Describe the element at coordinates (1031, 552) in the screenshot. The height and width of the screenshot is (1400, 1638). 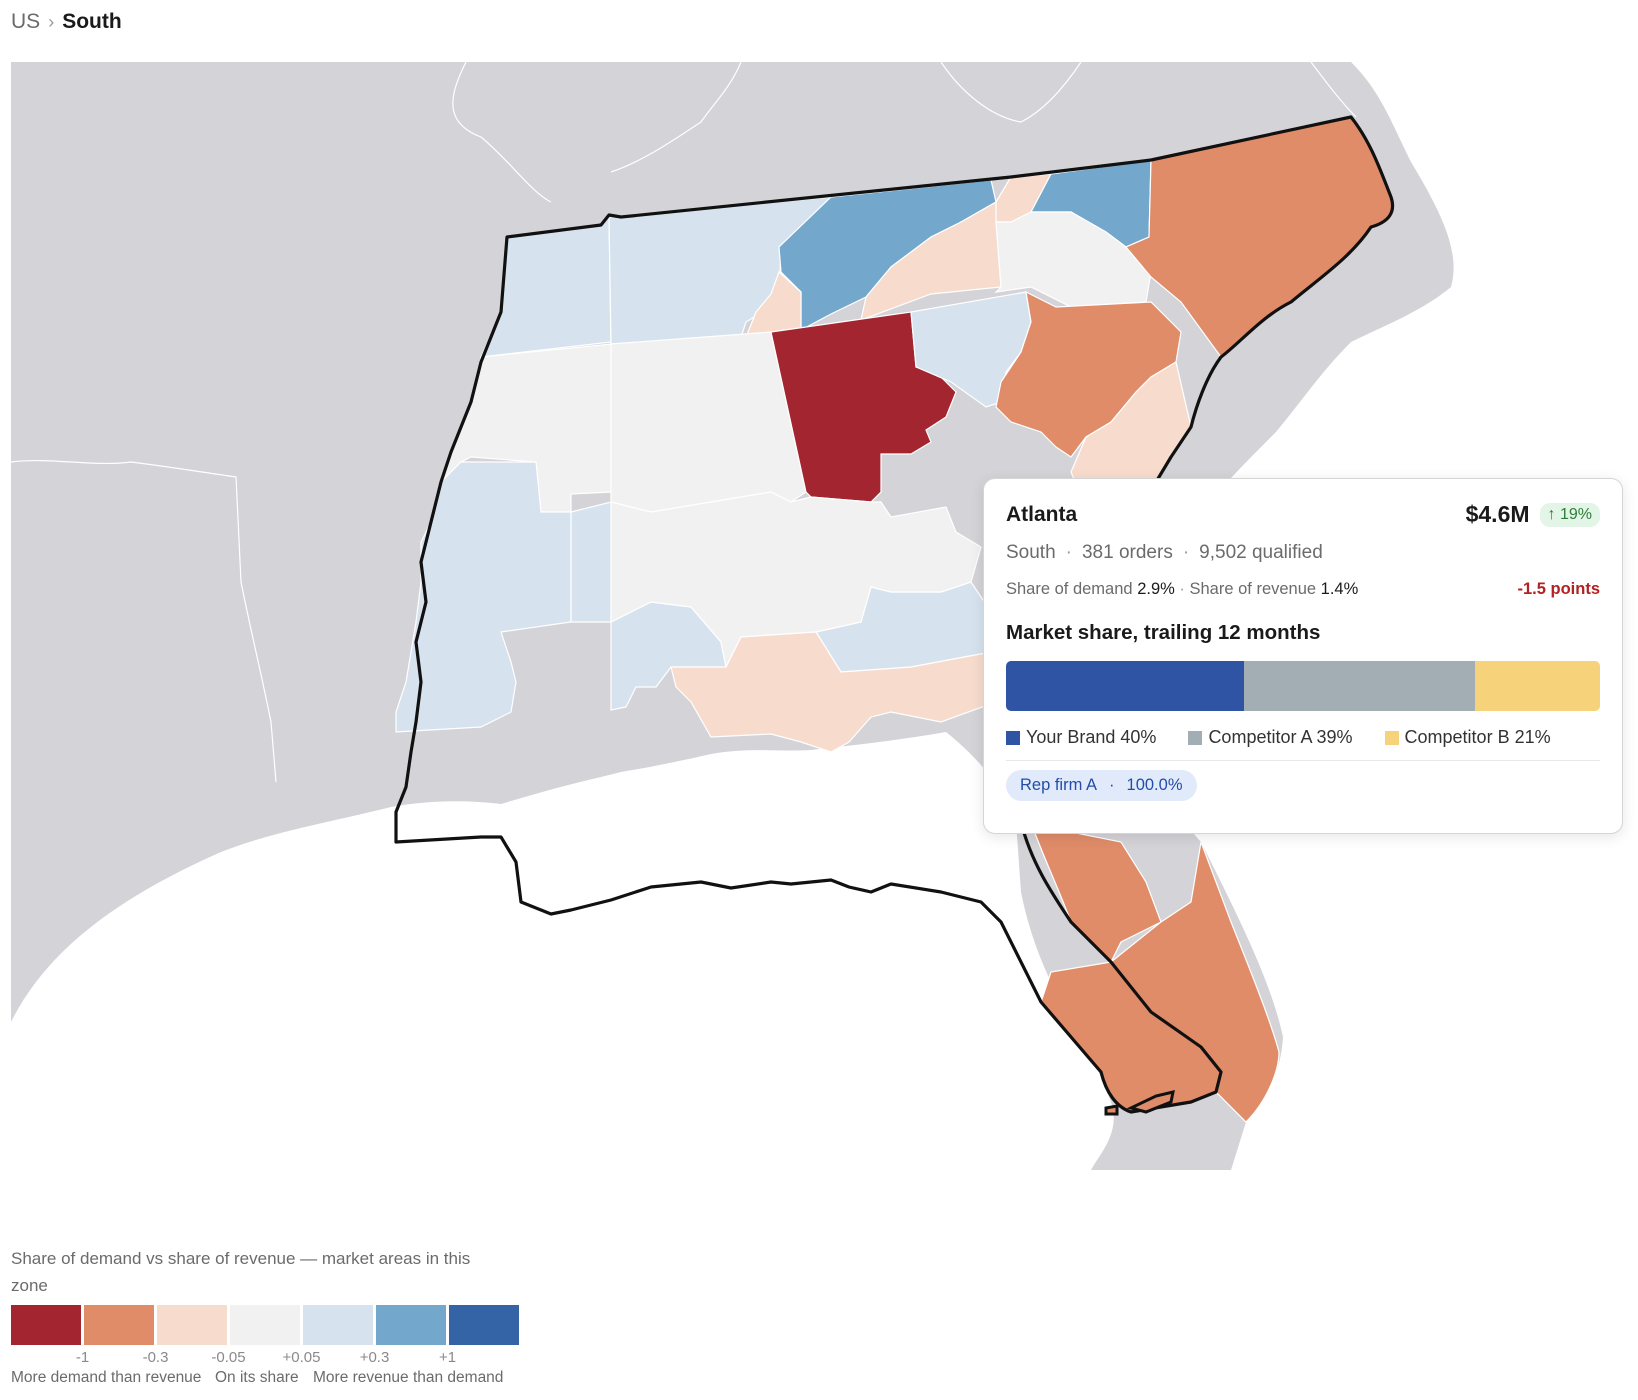
I see `tooltip-region: South` at that location.